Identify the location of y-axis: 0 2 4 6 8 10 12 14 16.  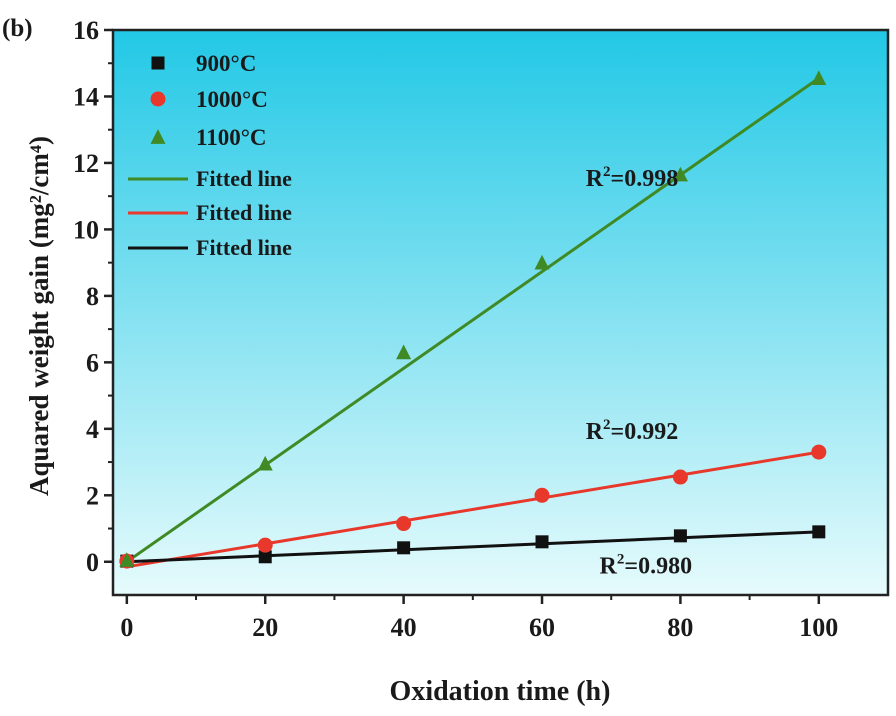
(93, 296).